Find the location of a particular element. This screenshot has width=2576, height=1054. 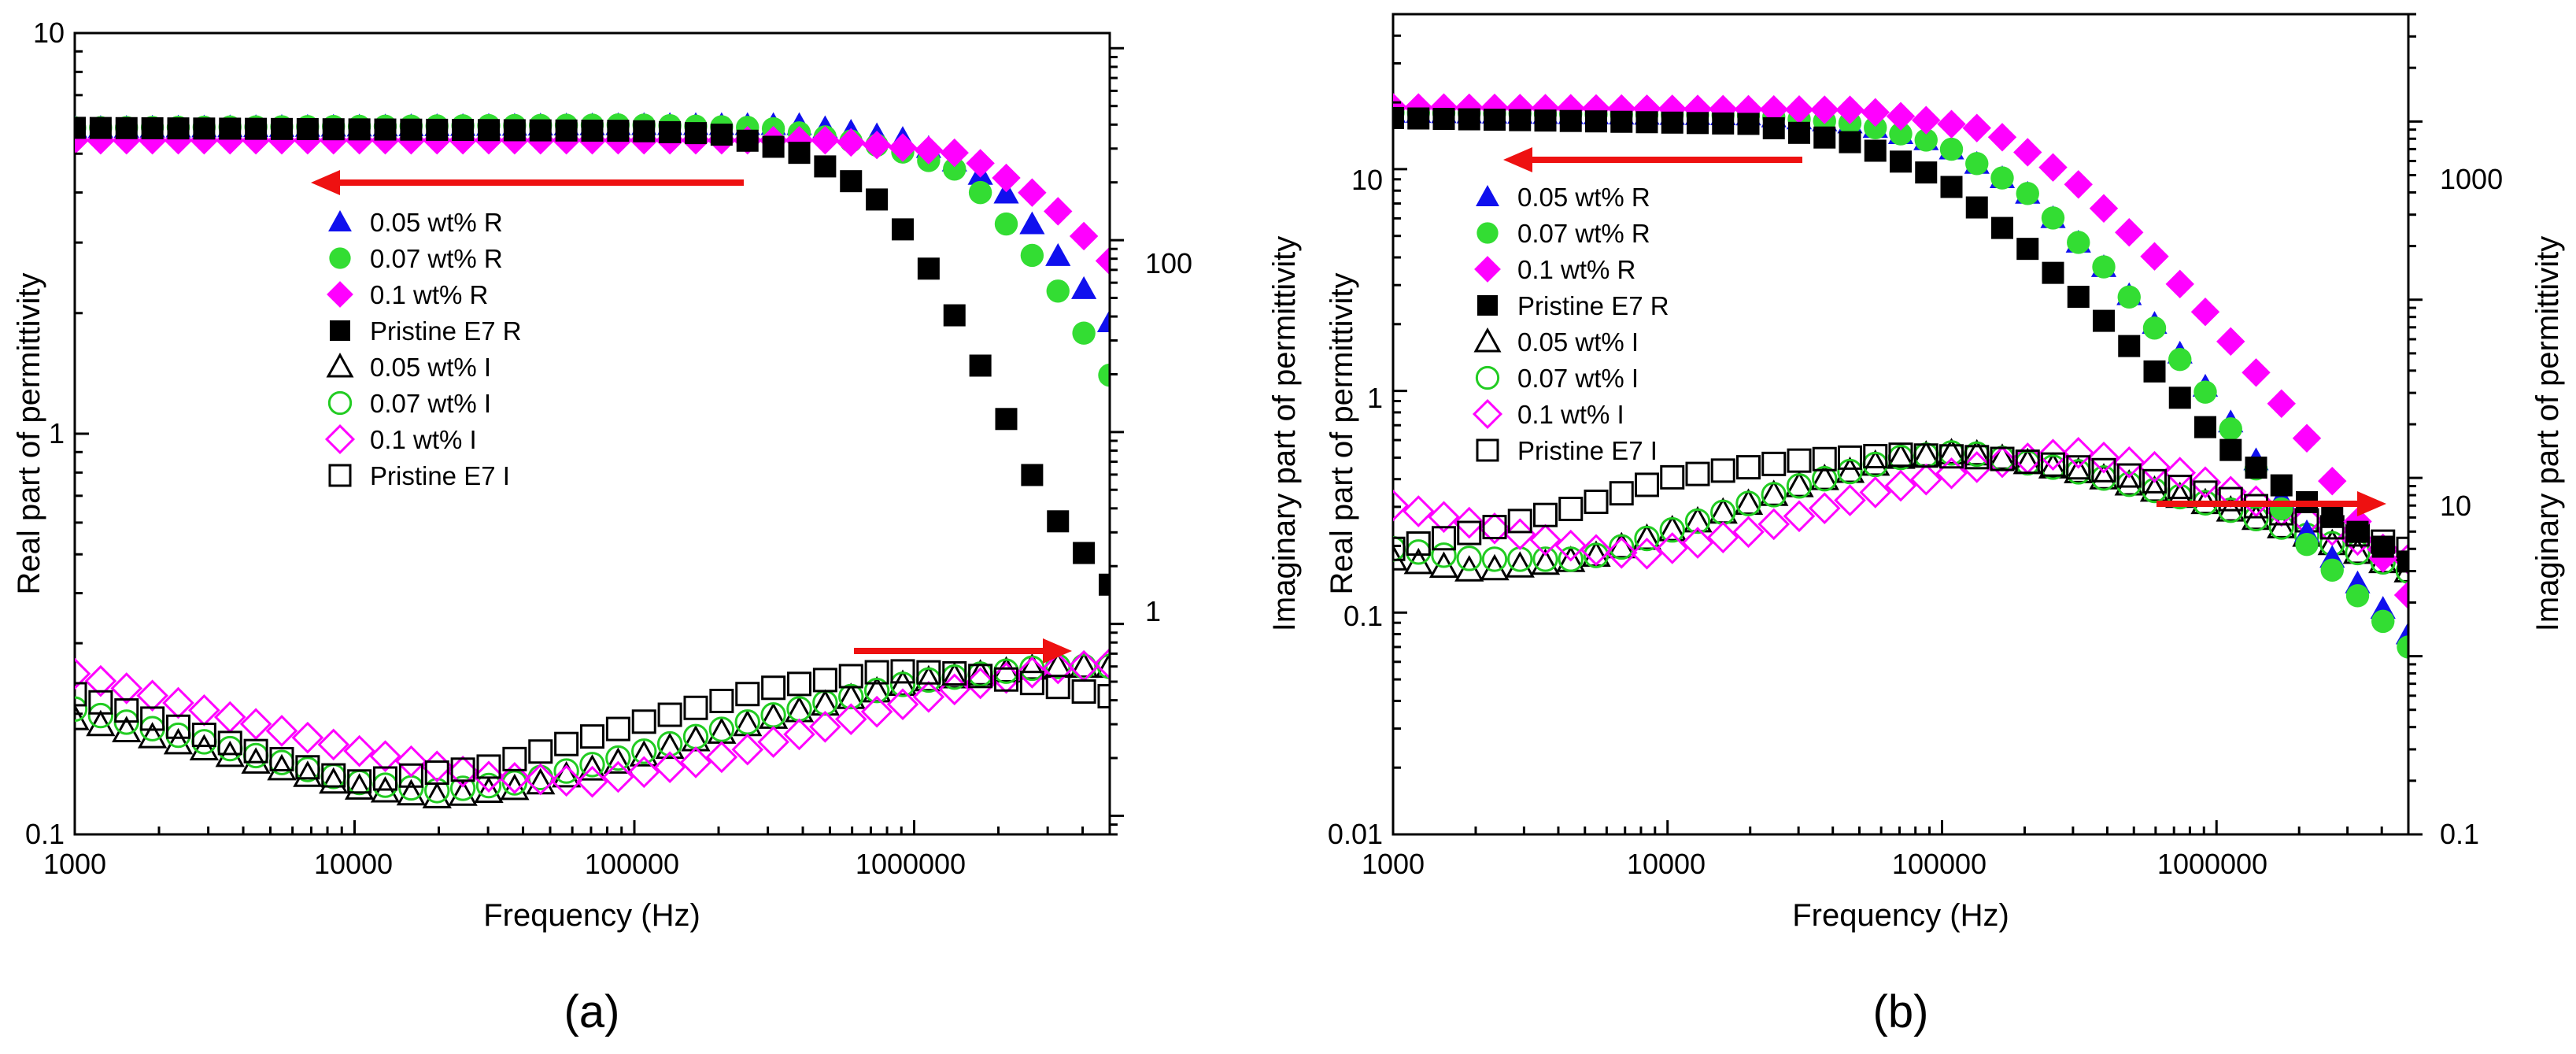

series-0-1-wt-i is located at coordinates (1900, 506).